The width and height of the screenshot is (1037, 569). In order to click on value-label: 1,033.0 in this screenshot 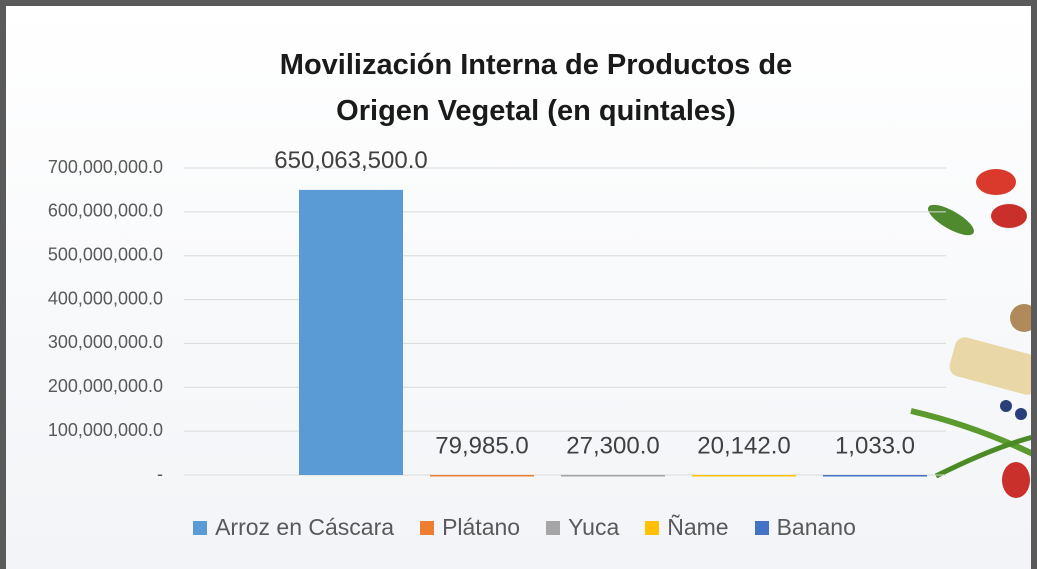, I will do `click(875, 445)`.